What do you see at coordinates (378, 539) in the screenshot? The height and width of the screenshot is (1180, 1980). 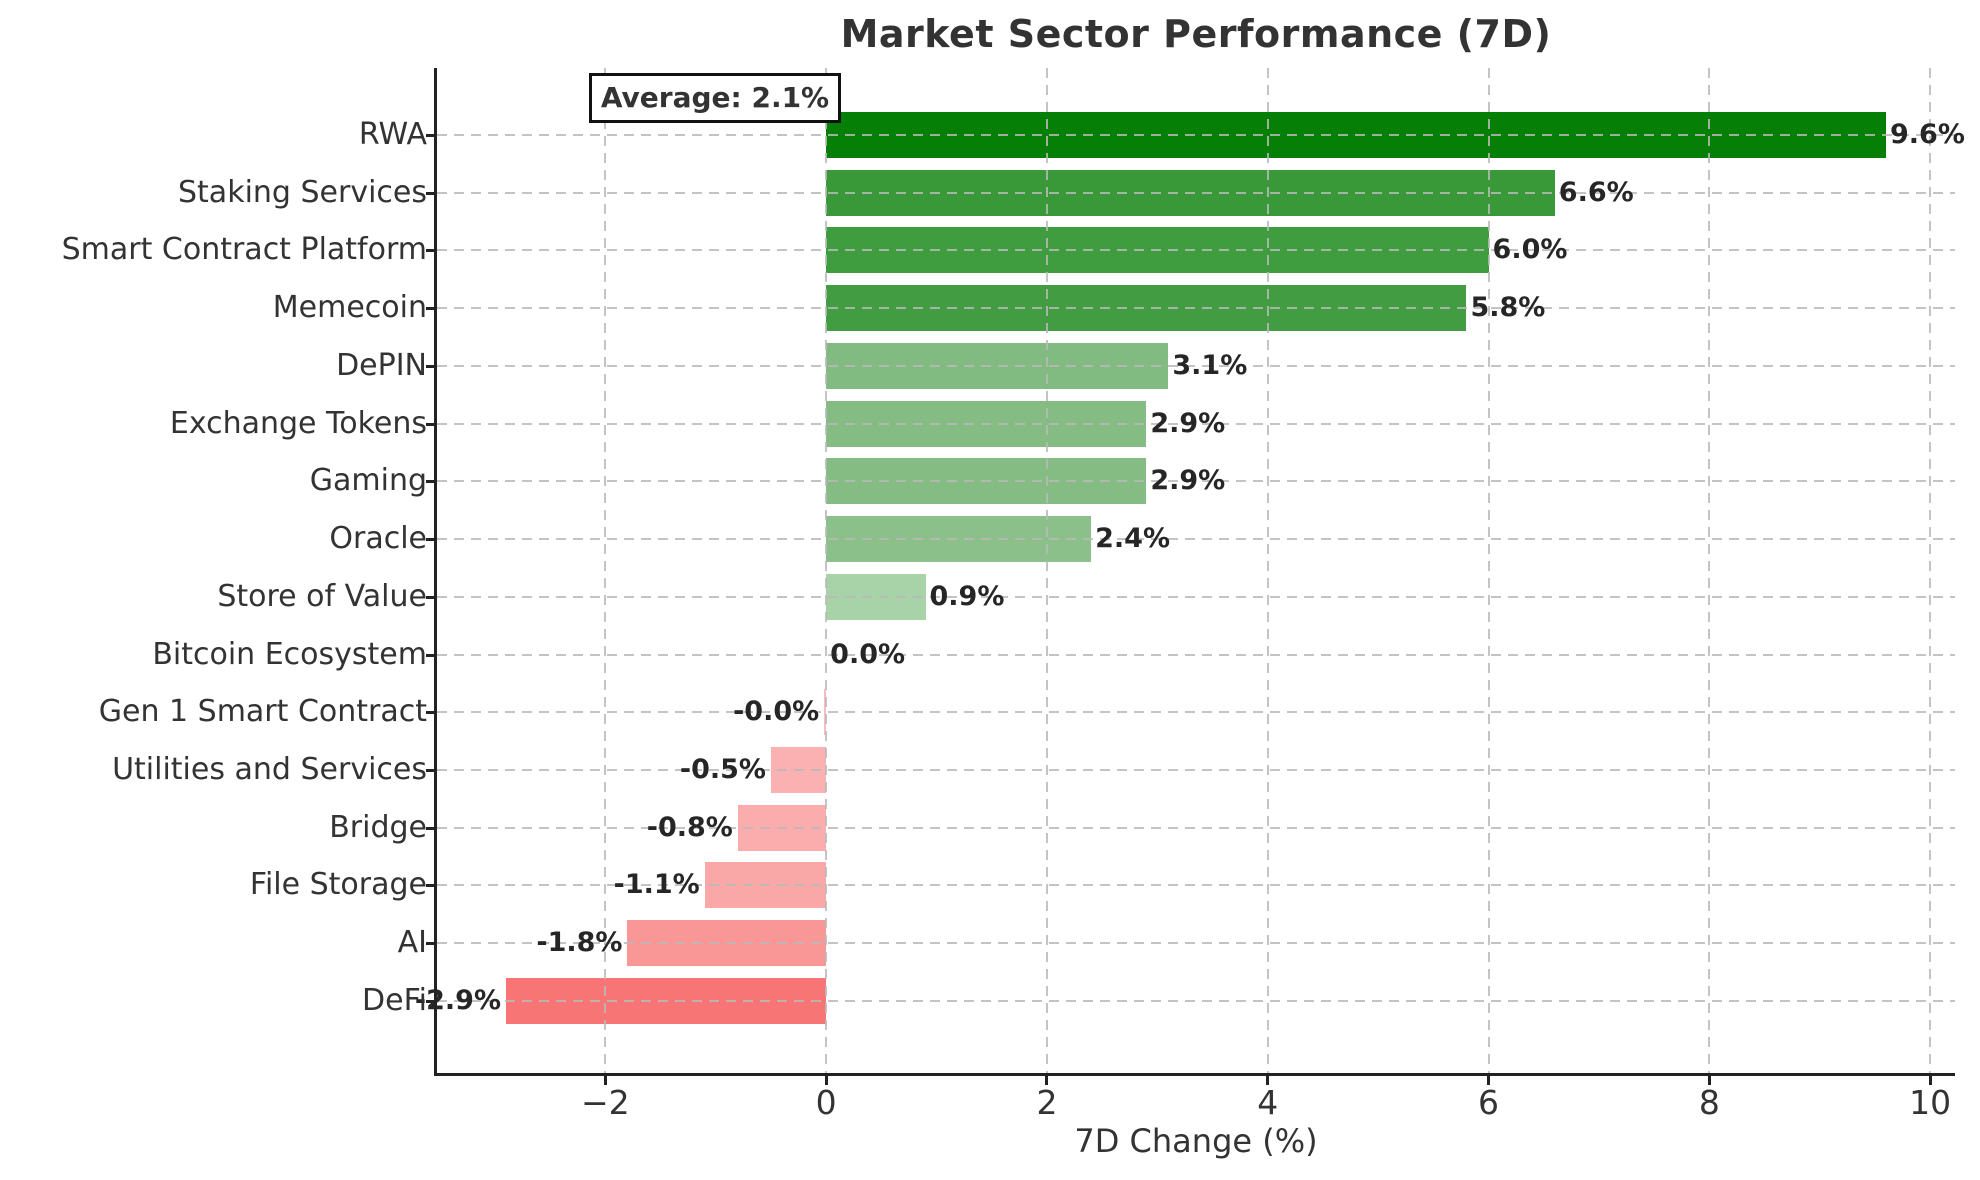 I see `category-label: Oracle` at bounding box center [378, 539].